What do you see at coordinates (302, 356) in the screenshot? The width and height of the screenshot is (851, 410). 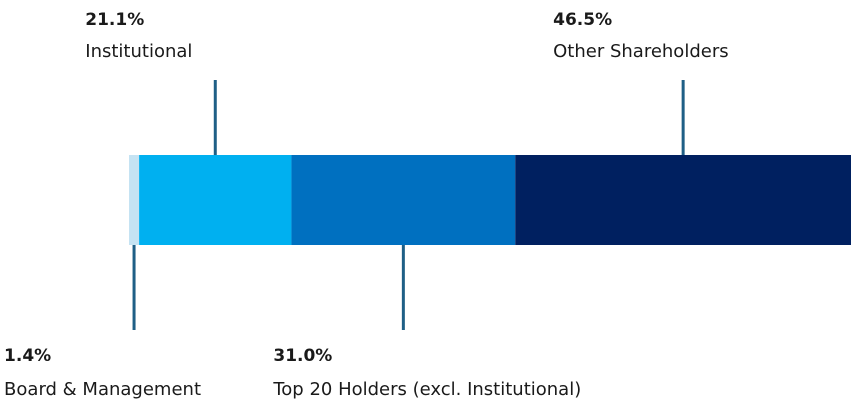 I see `value-label: 31.0%` at bounding box center [302, 356].